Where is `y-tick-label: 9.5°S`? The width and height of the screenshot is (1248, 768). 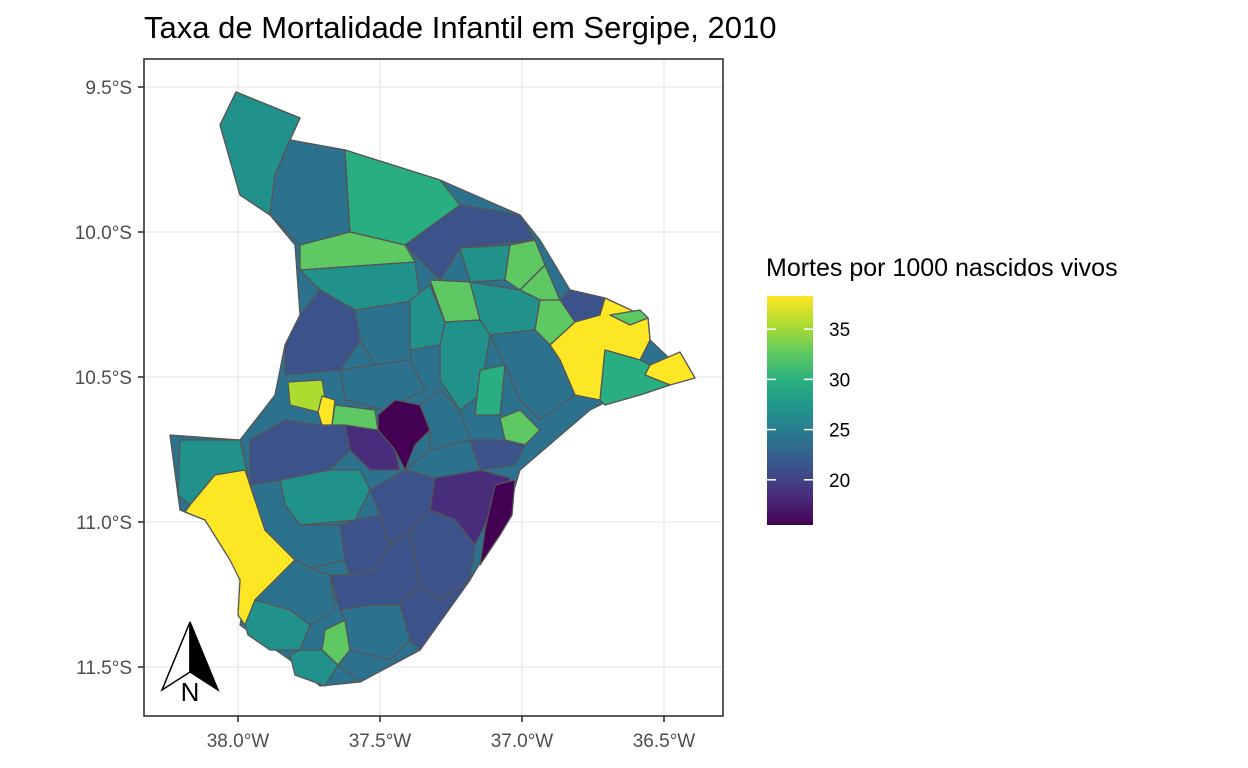 y-tick-label: 9.5°S is located at coordinates (108, 88).